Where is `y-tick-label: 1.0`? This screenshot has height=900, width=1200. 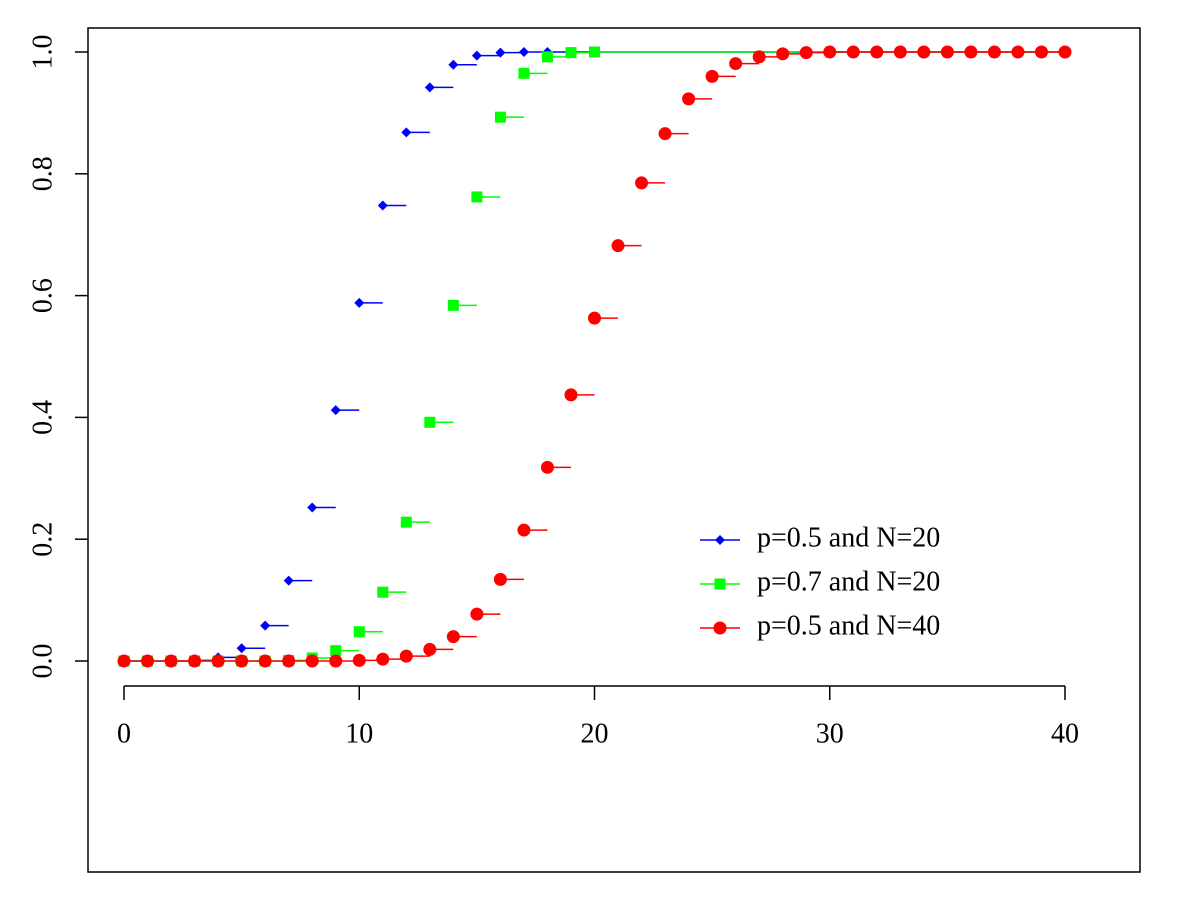
y-tick-label: 1.0 is located at coordinates (42, 52).